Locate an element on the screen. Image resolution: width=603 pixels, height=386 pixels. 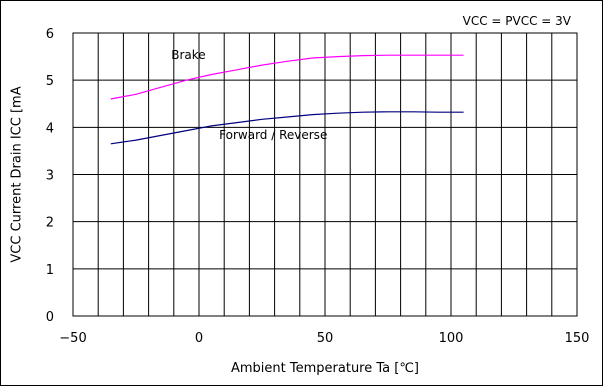
series-line-brake is located at coordinates (287, 77).